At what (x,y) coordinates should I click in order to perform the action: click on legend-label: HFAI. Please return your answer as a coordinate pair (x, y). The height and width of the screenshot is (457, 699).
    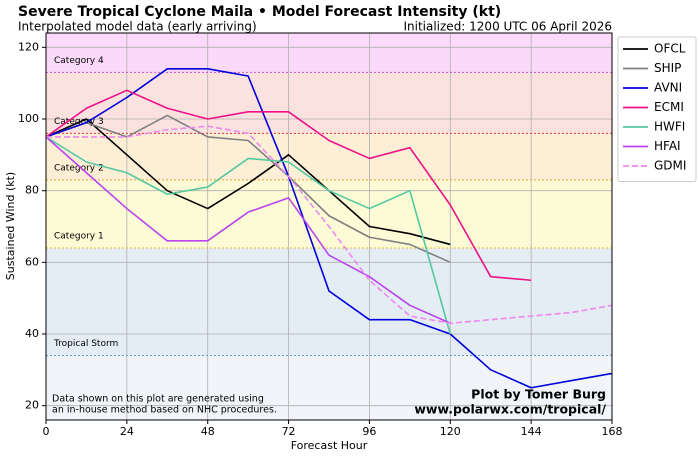
    Looking at the image, I should click on (667, 146).